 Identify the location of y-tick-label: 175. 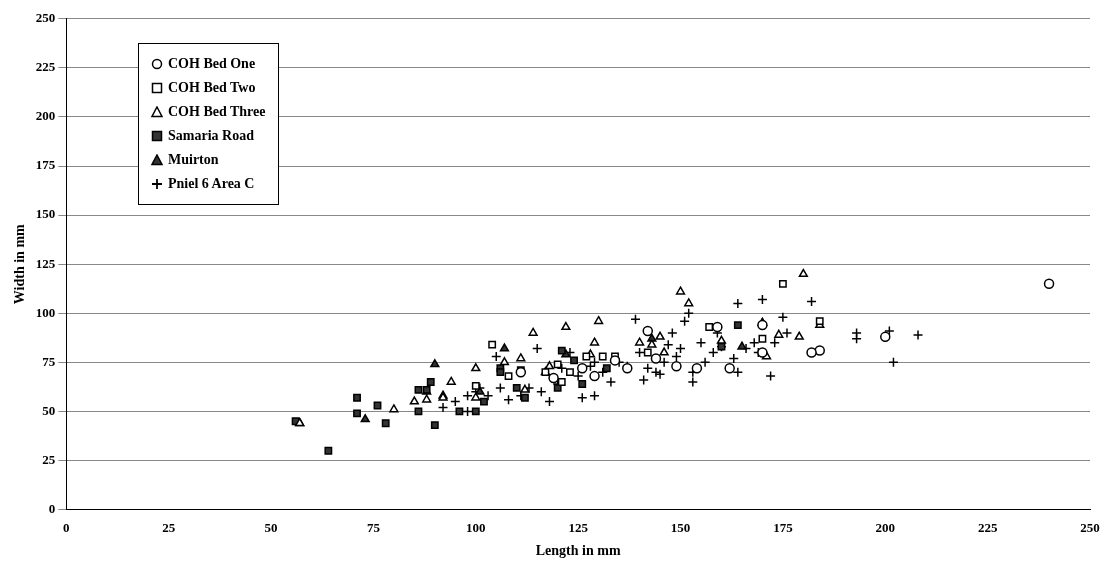
(45, 165).